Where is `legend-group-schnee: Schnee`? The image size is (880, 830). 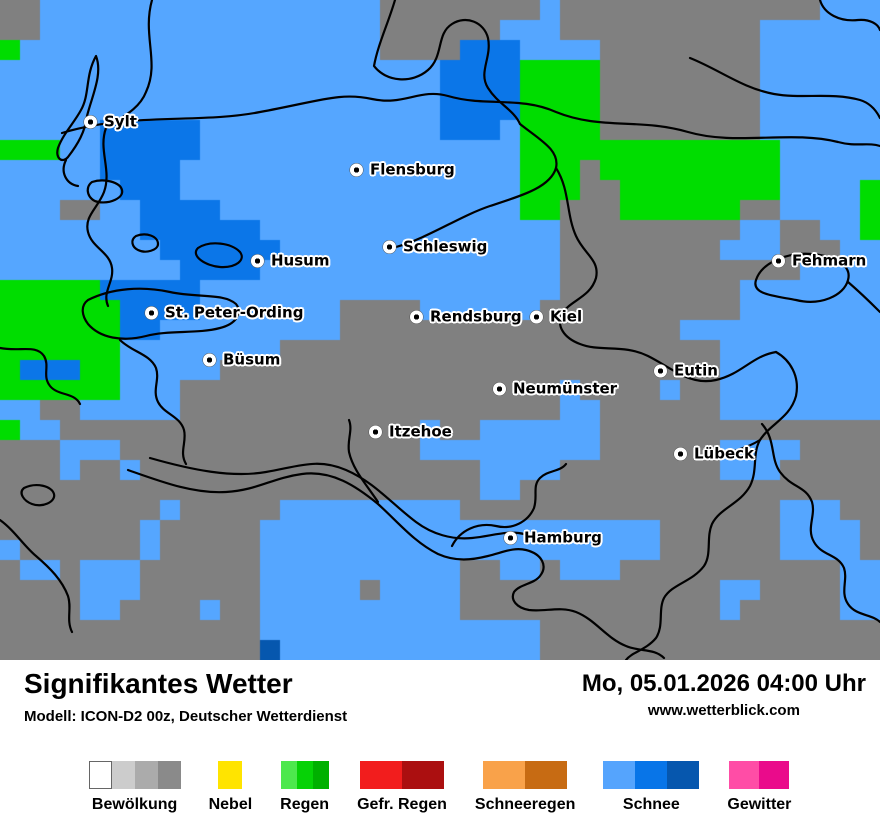
legend-group-schnee: Schnee is located at coordinates (651, 787).